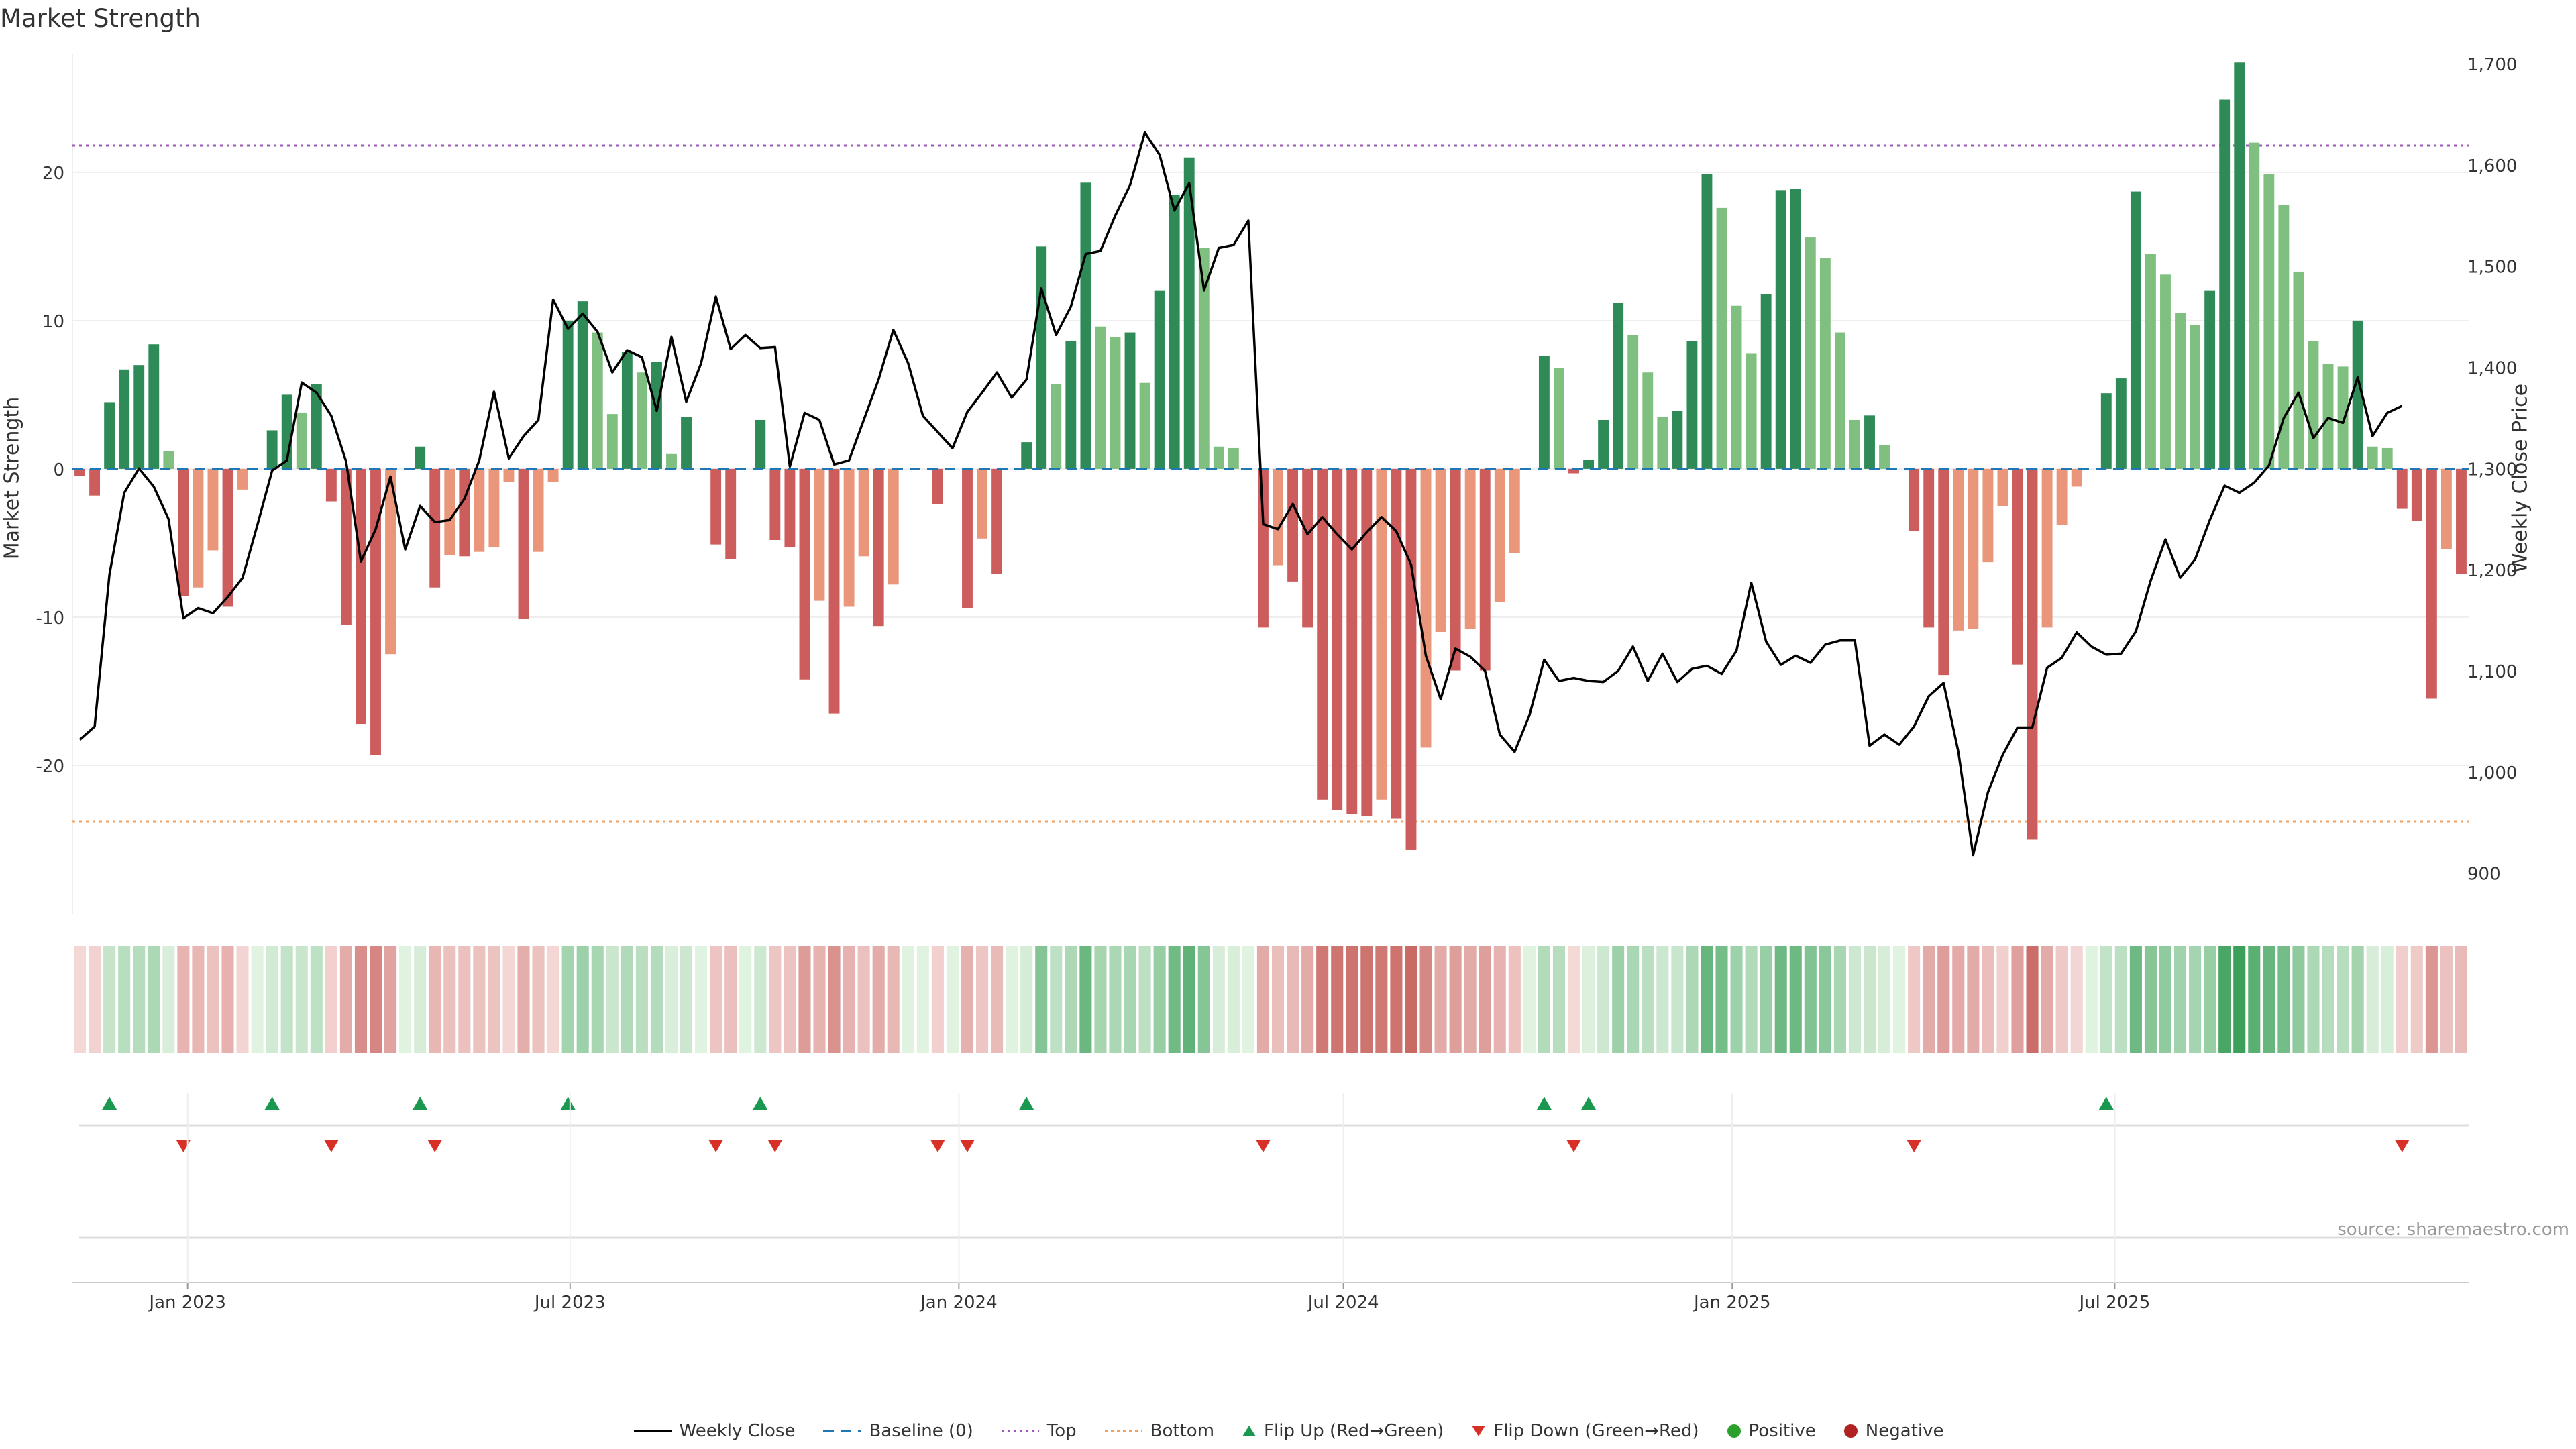 The image size is (2576, 1449). What do you see at coordinates (1123, 1431) in the screenshot?
I see `line-dotted-icon` at bounding box center [1123, 1431].